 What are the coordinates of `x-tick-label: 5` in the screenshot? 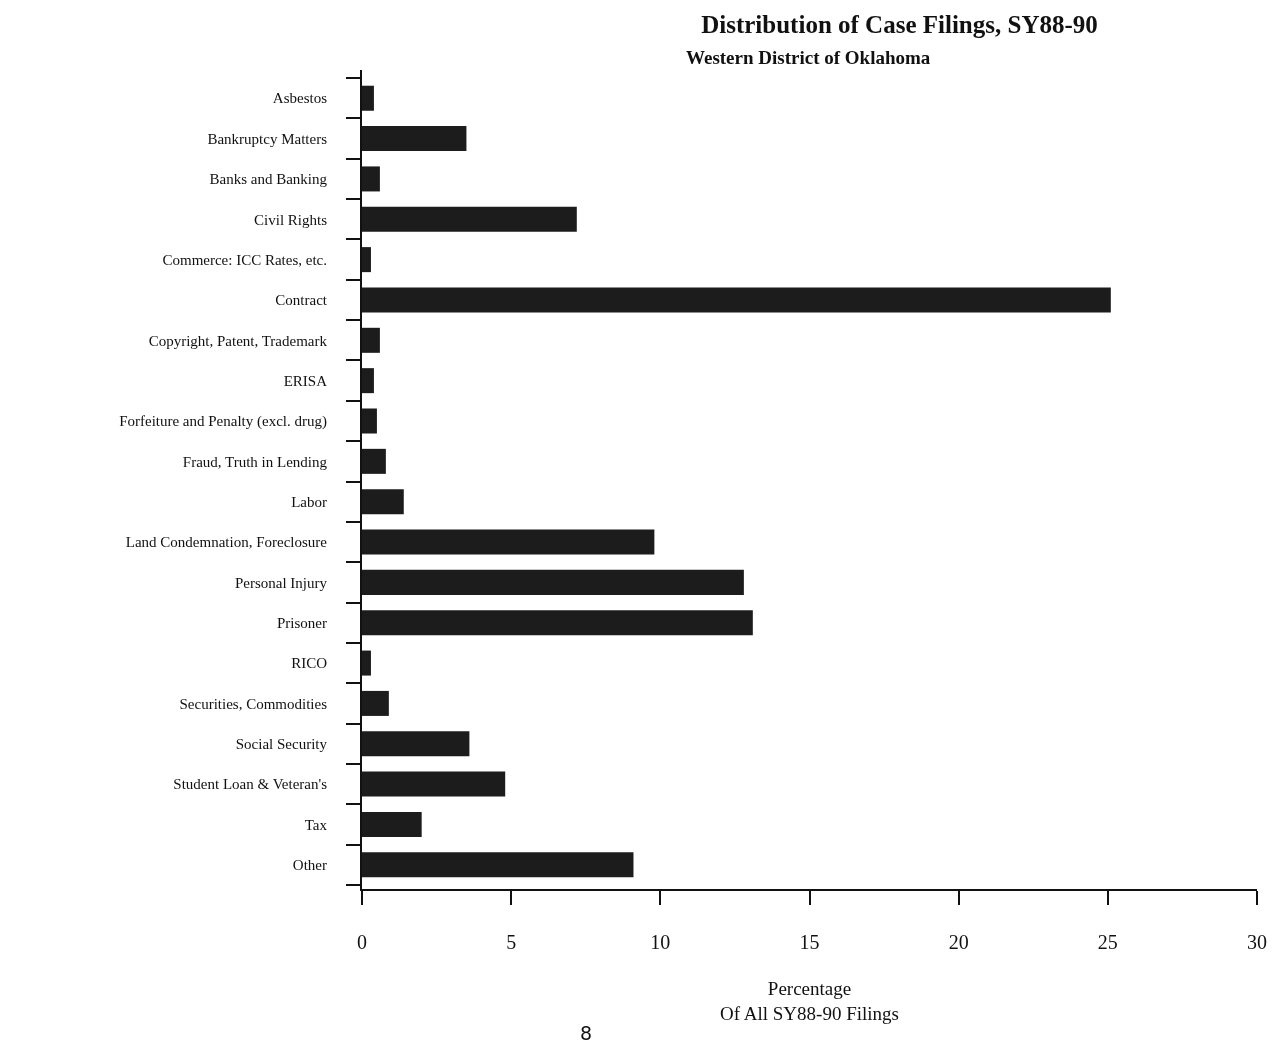 It's located at (511, 942).